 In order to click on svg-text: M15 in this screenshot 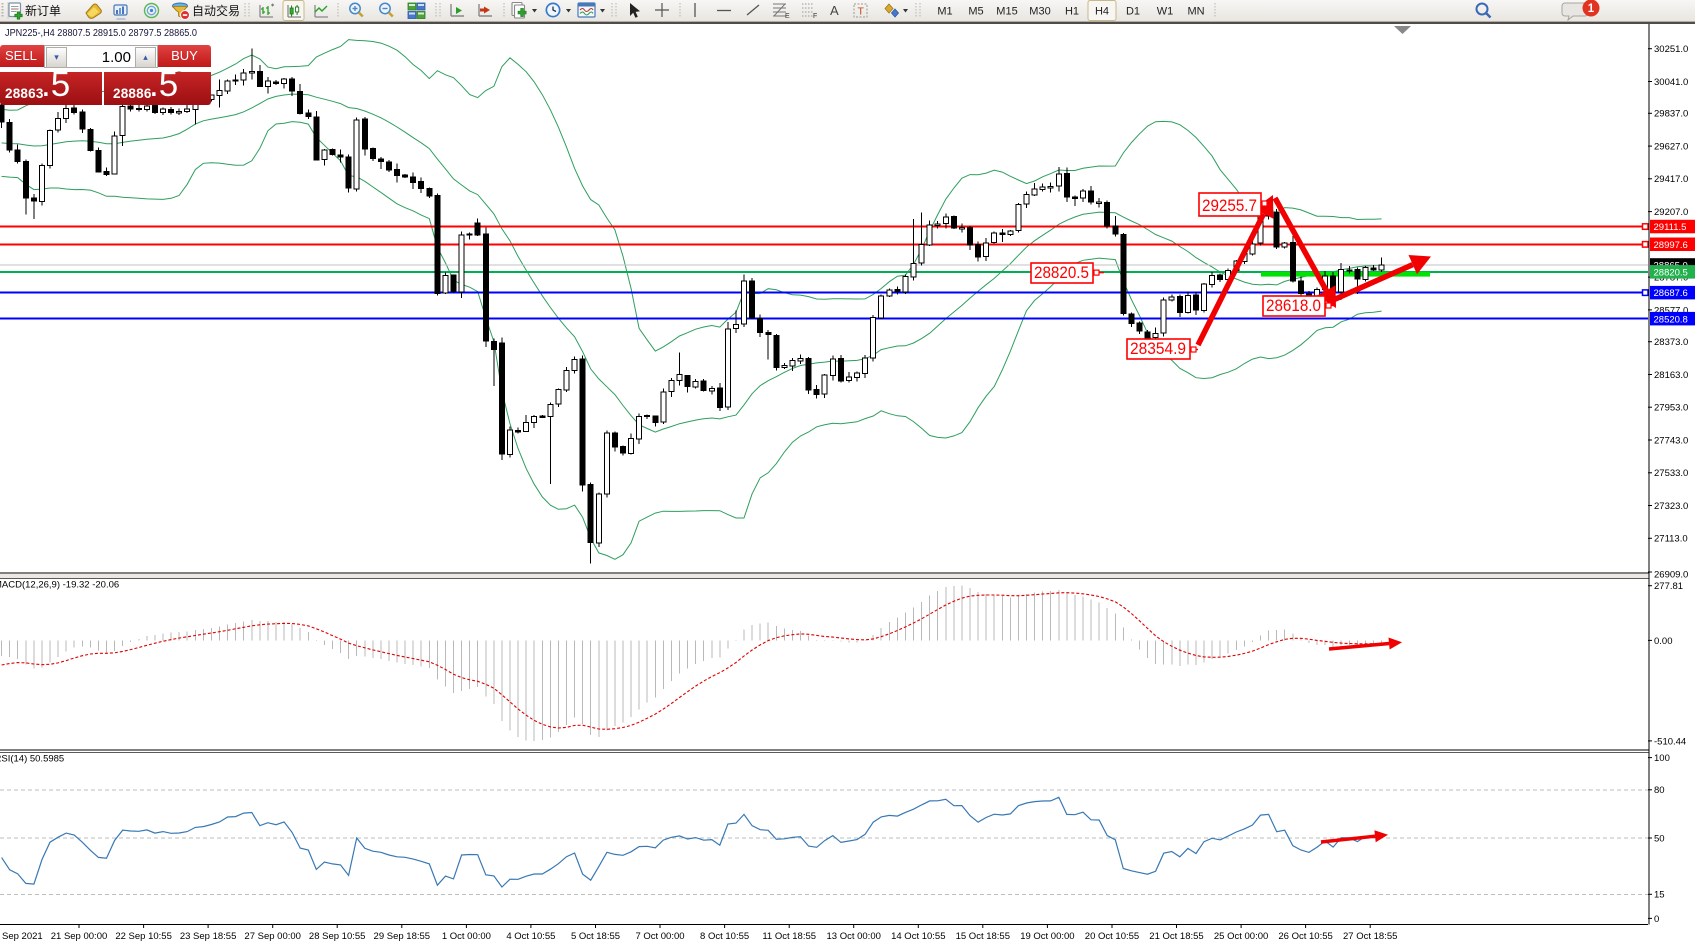, I will do `click(1006, 12)`.